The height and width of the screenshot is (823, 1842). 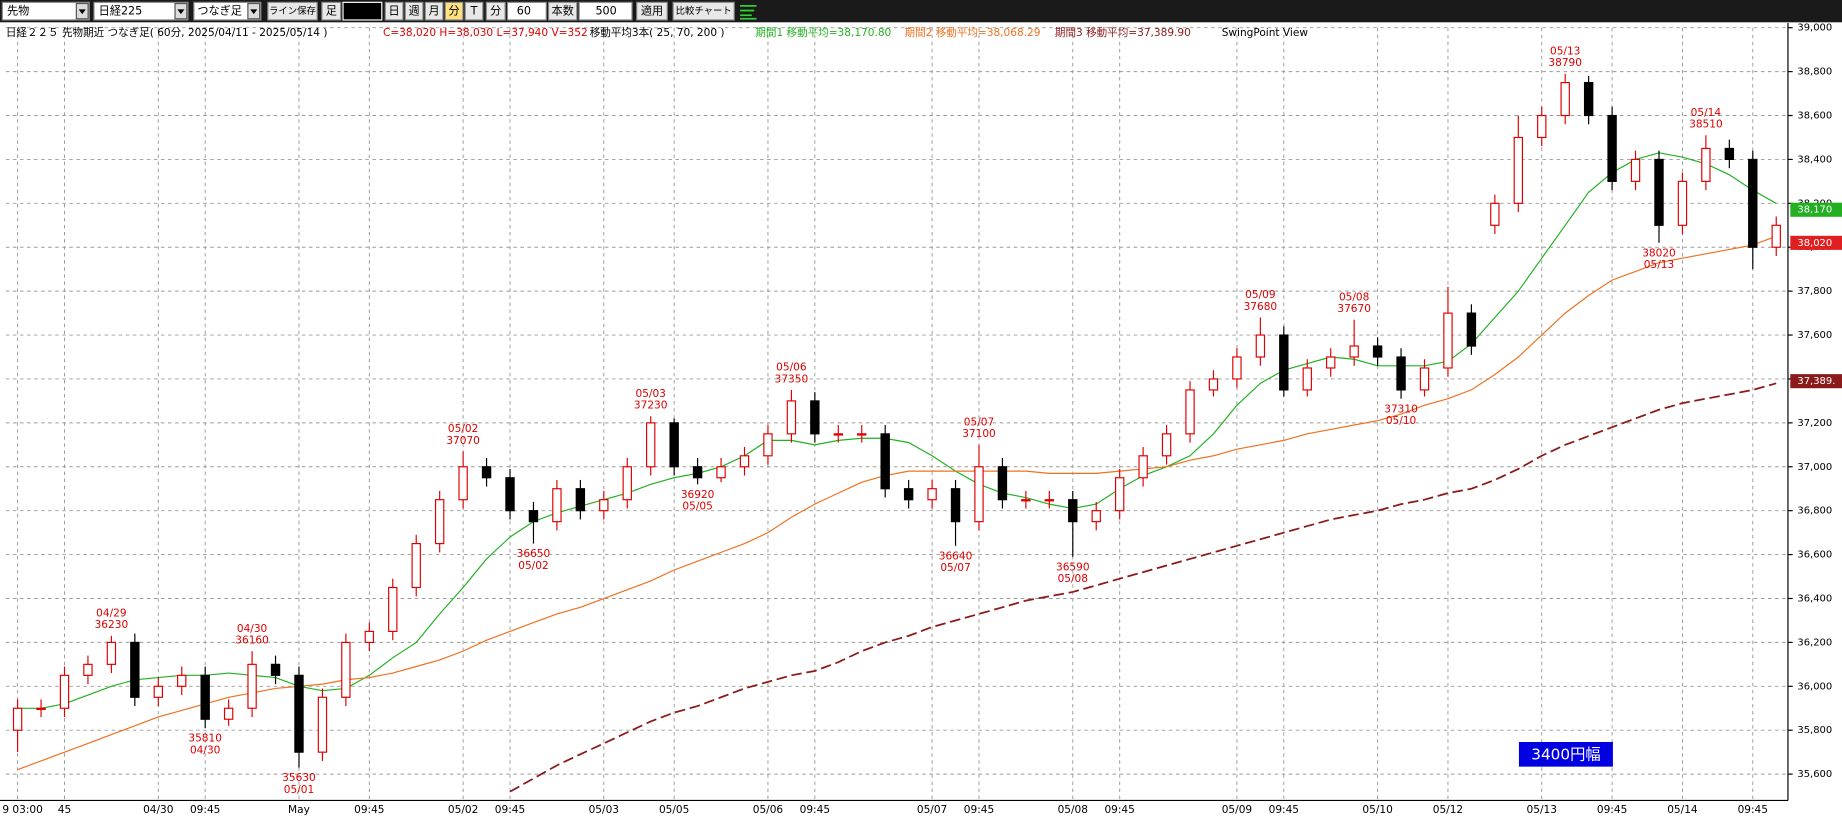 What do you see at coordinates (45, 11) in the screenshot?
I see `market-select` at bounding box center [45, 11].